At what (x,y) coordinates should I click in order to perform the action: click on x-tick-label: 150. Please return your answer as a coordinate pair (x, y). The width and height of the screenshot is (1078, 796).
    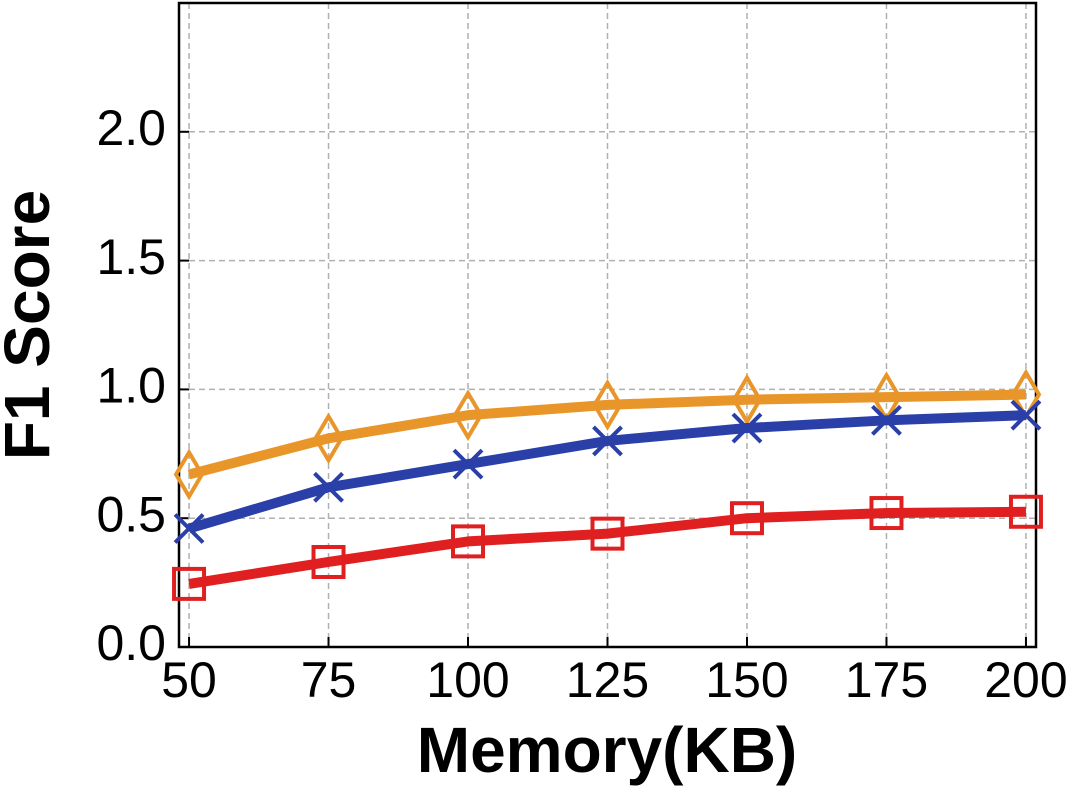
    Looking at the image, I should click on (746, 680).